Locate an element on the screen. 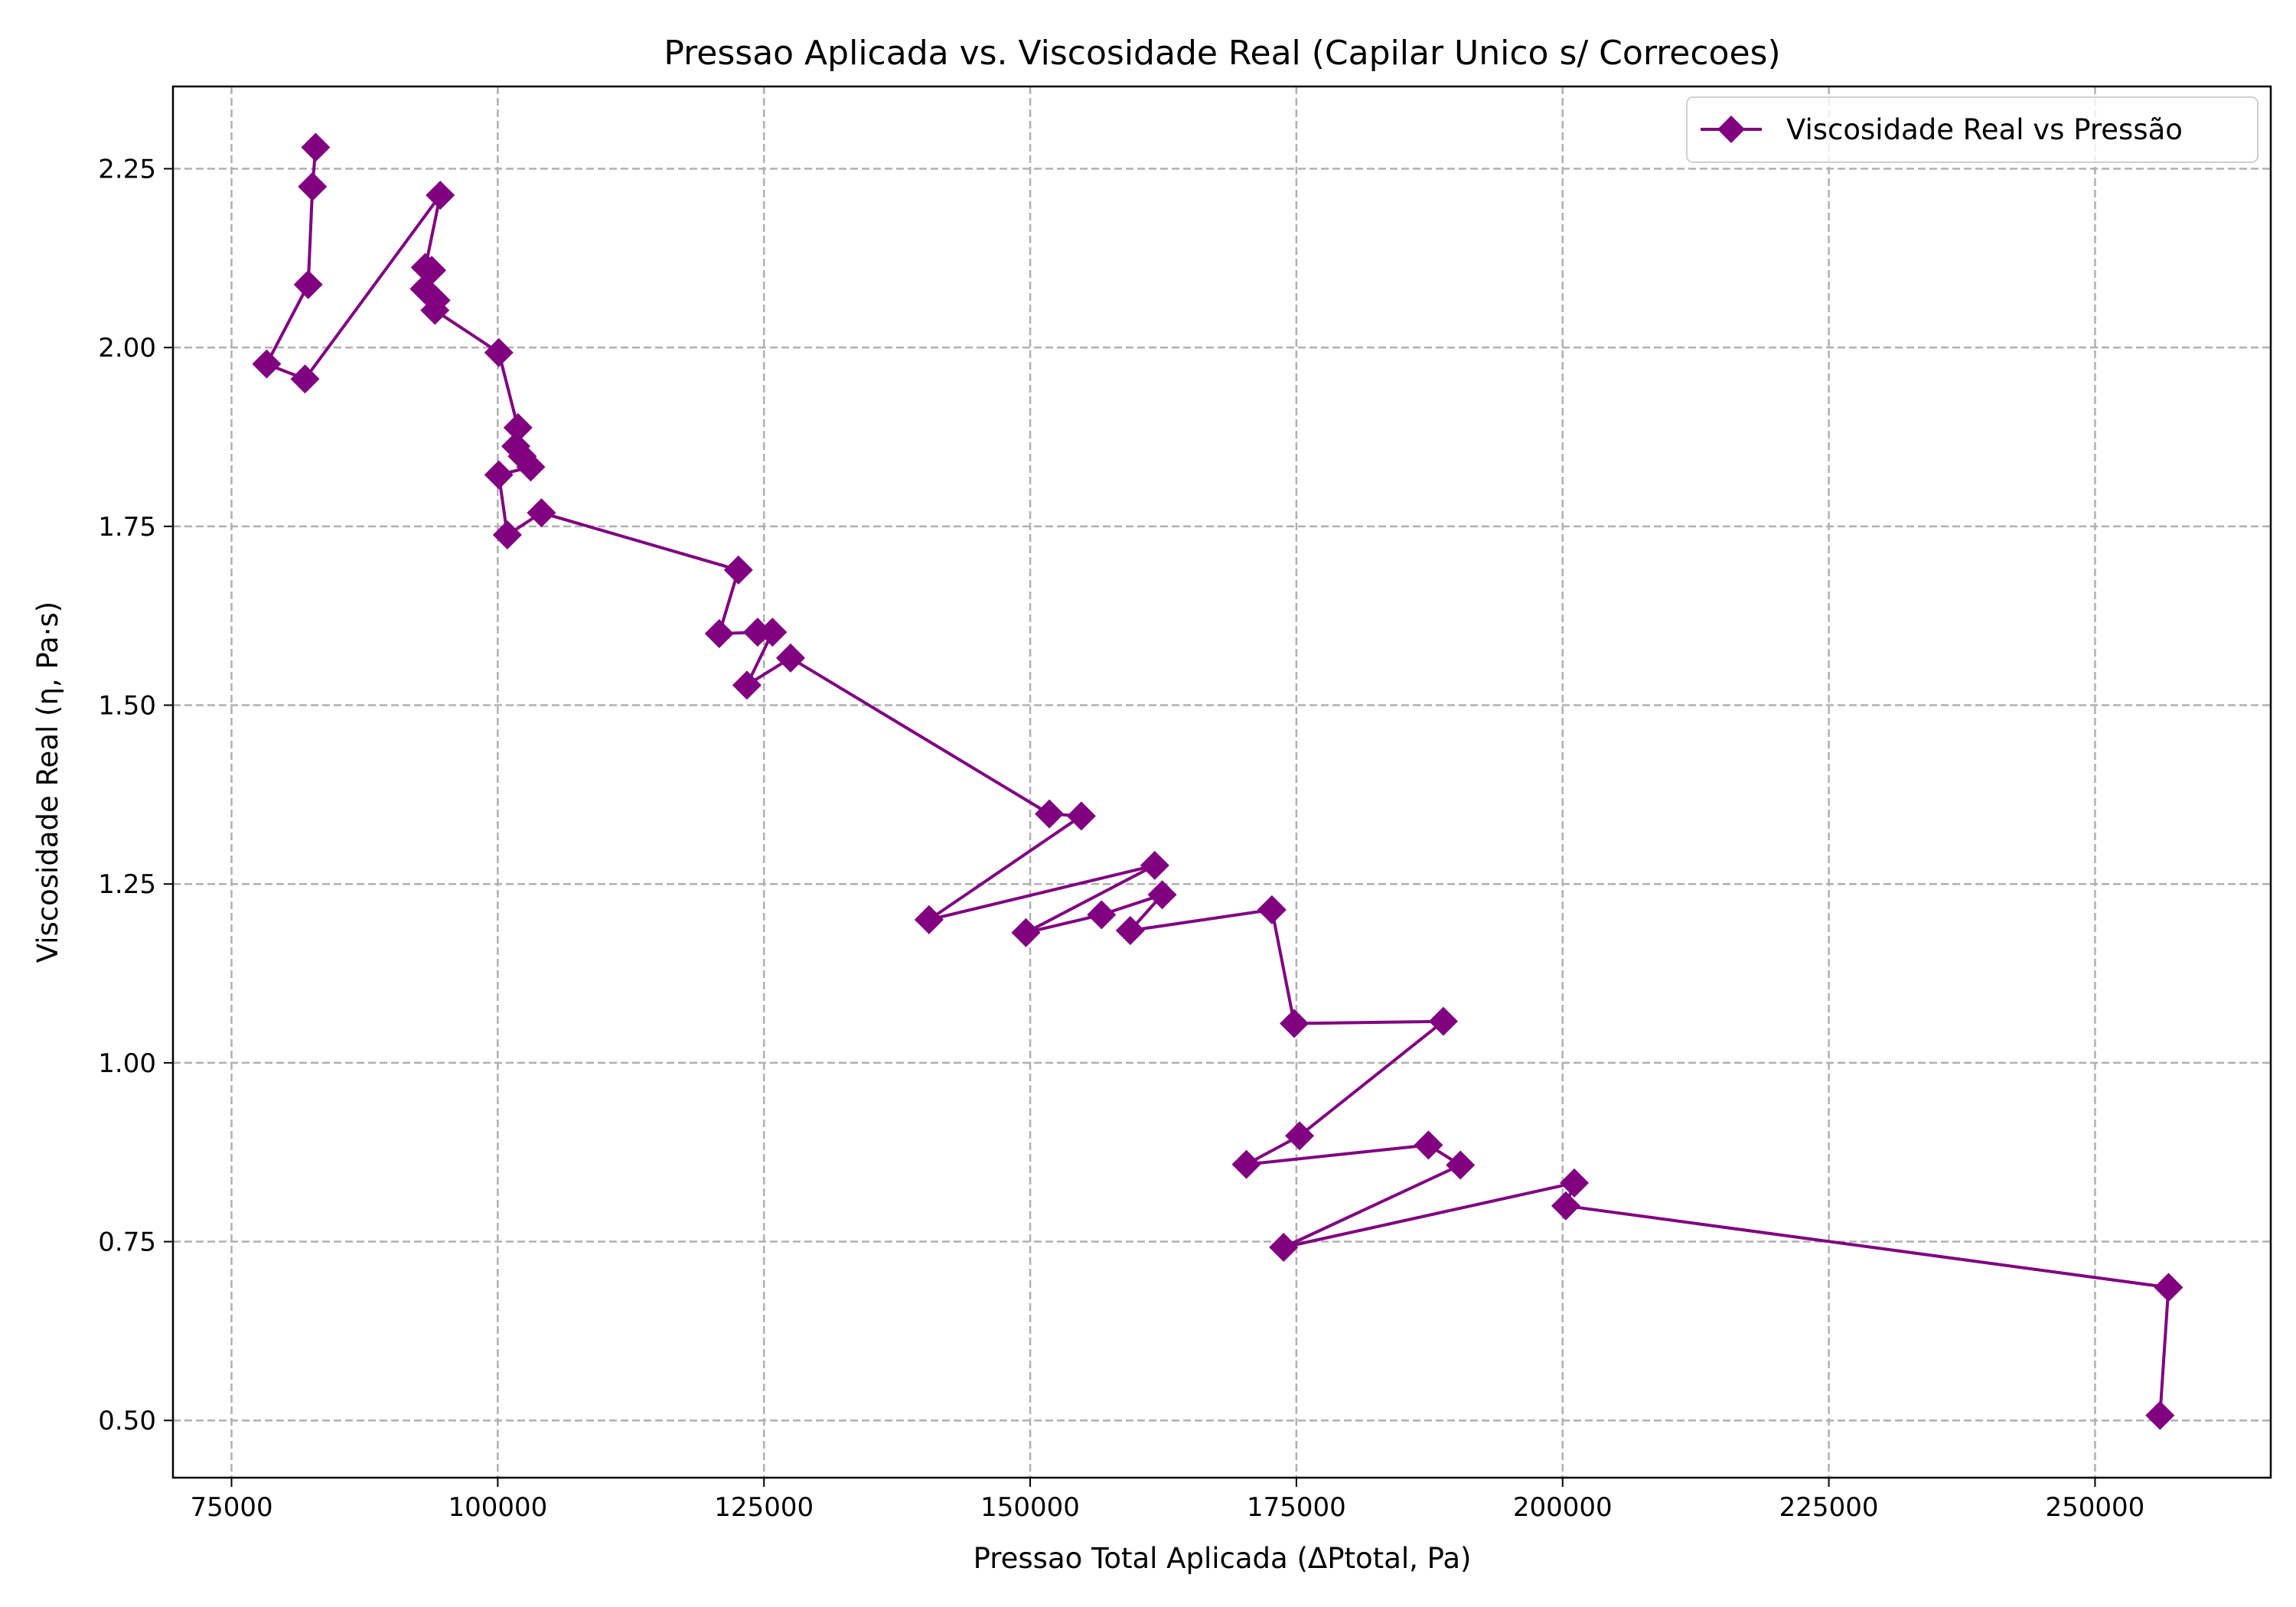 This screenshot has height=1607, width=2296. y-axis-label: Viscosidade Real (η, Pa·s) is located at coordinates (47, 782).